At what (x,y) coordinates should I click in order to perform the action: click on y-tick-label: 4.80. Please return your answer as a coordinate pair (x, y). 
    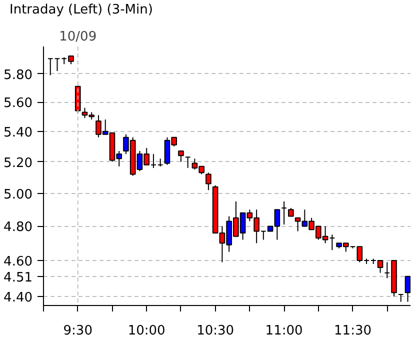
    Looking at the image, I should click on (18, 228).